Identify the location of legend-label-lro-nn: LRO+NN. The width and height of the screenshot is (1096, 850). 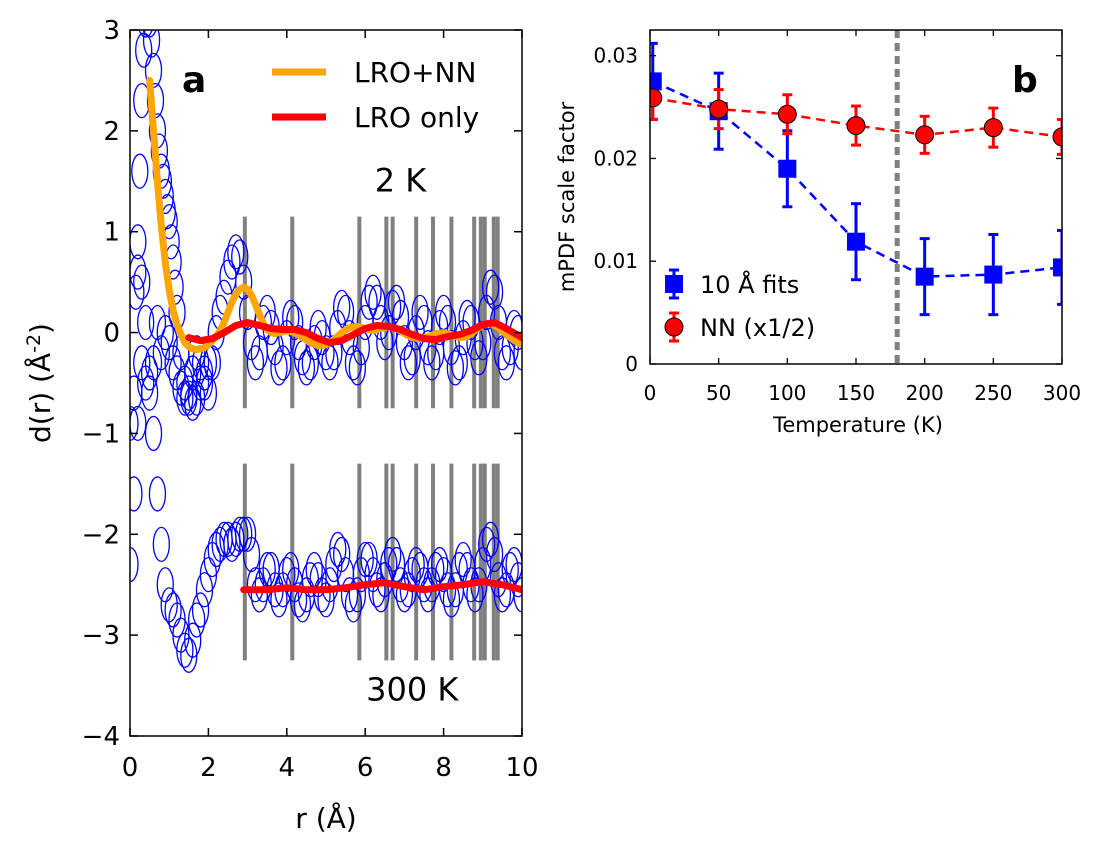
(415, 72).